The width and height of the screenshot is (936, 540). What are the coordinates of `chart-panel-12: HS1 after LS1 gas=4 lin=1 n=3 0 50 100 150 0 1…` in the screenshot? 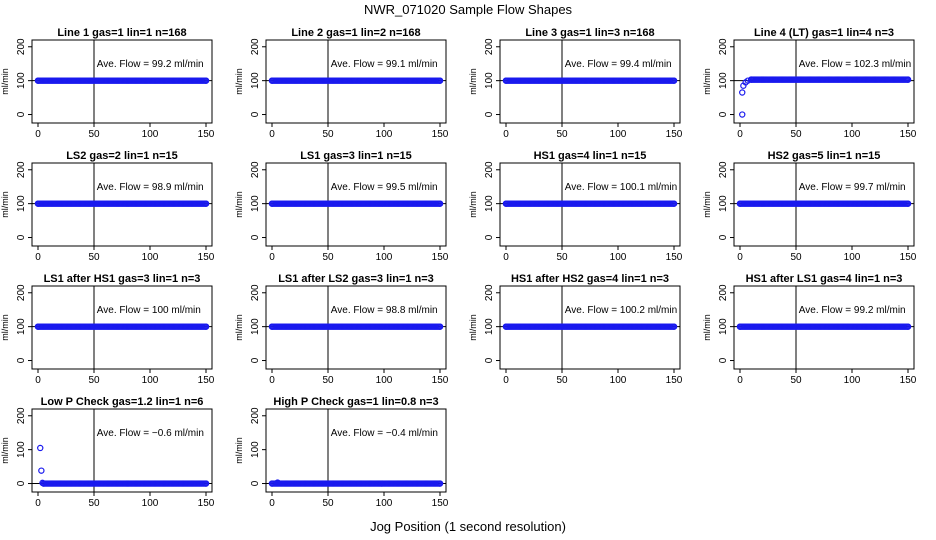 It's located at (809, 329).